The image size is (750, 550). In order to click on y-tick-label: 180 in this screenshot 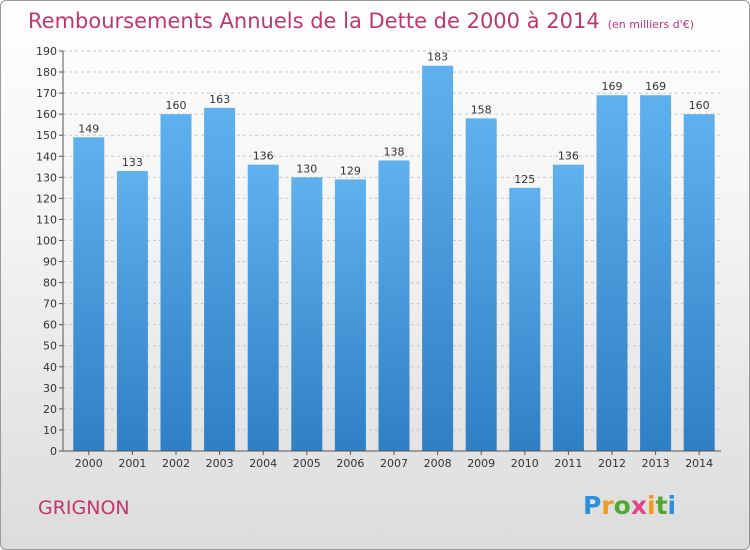, I will do `click(46, 72)`.